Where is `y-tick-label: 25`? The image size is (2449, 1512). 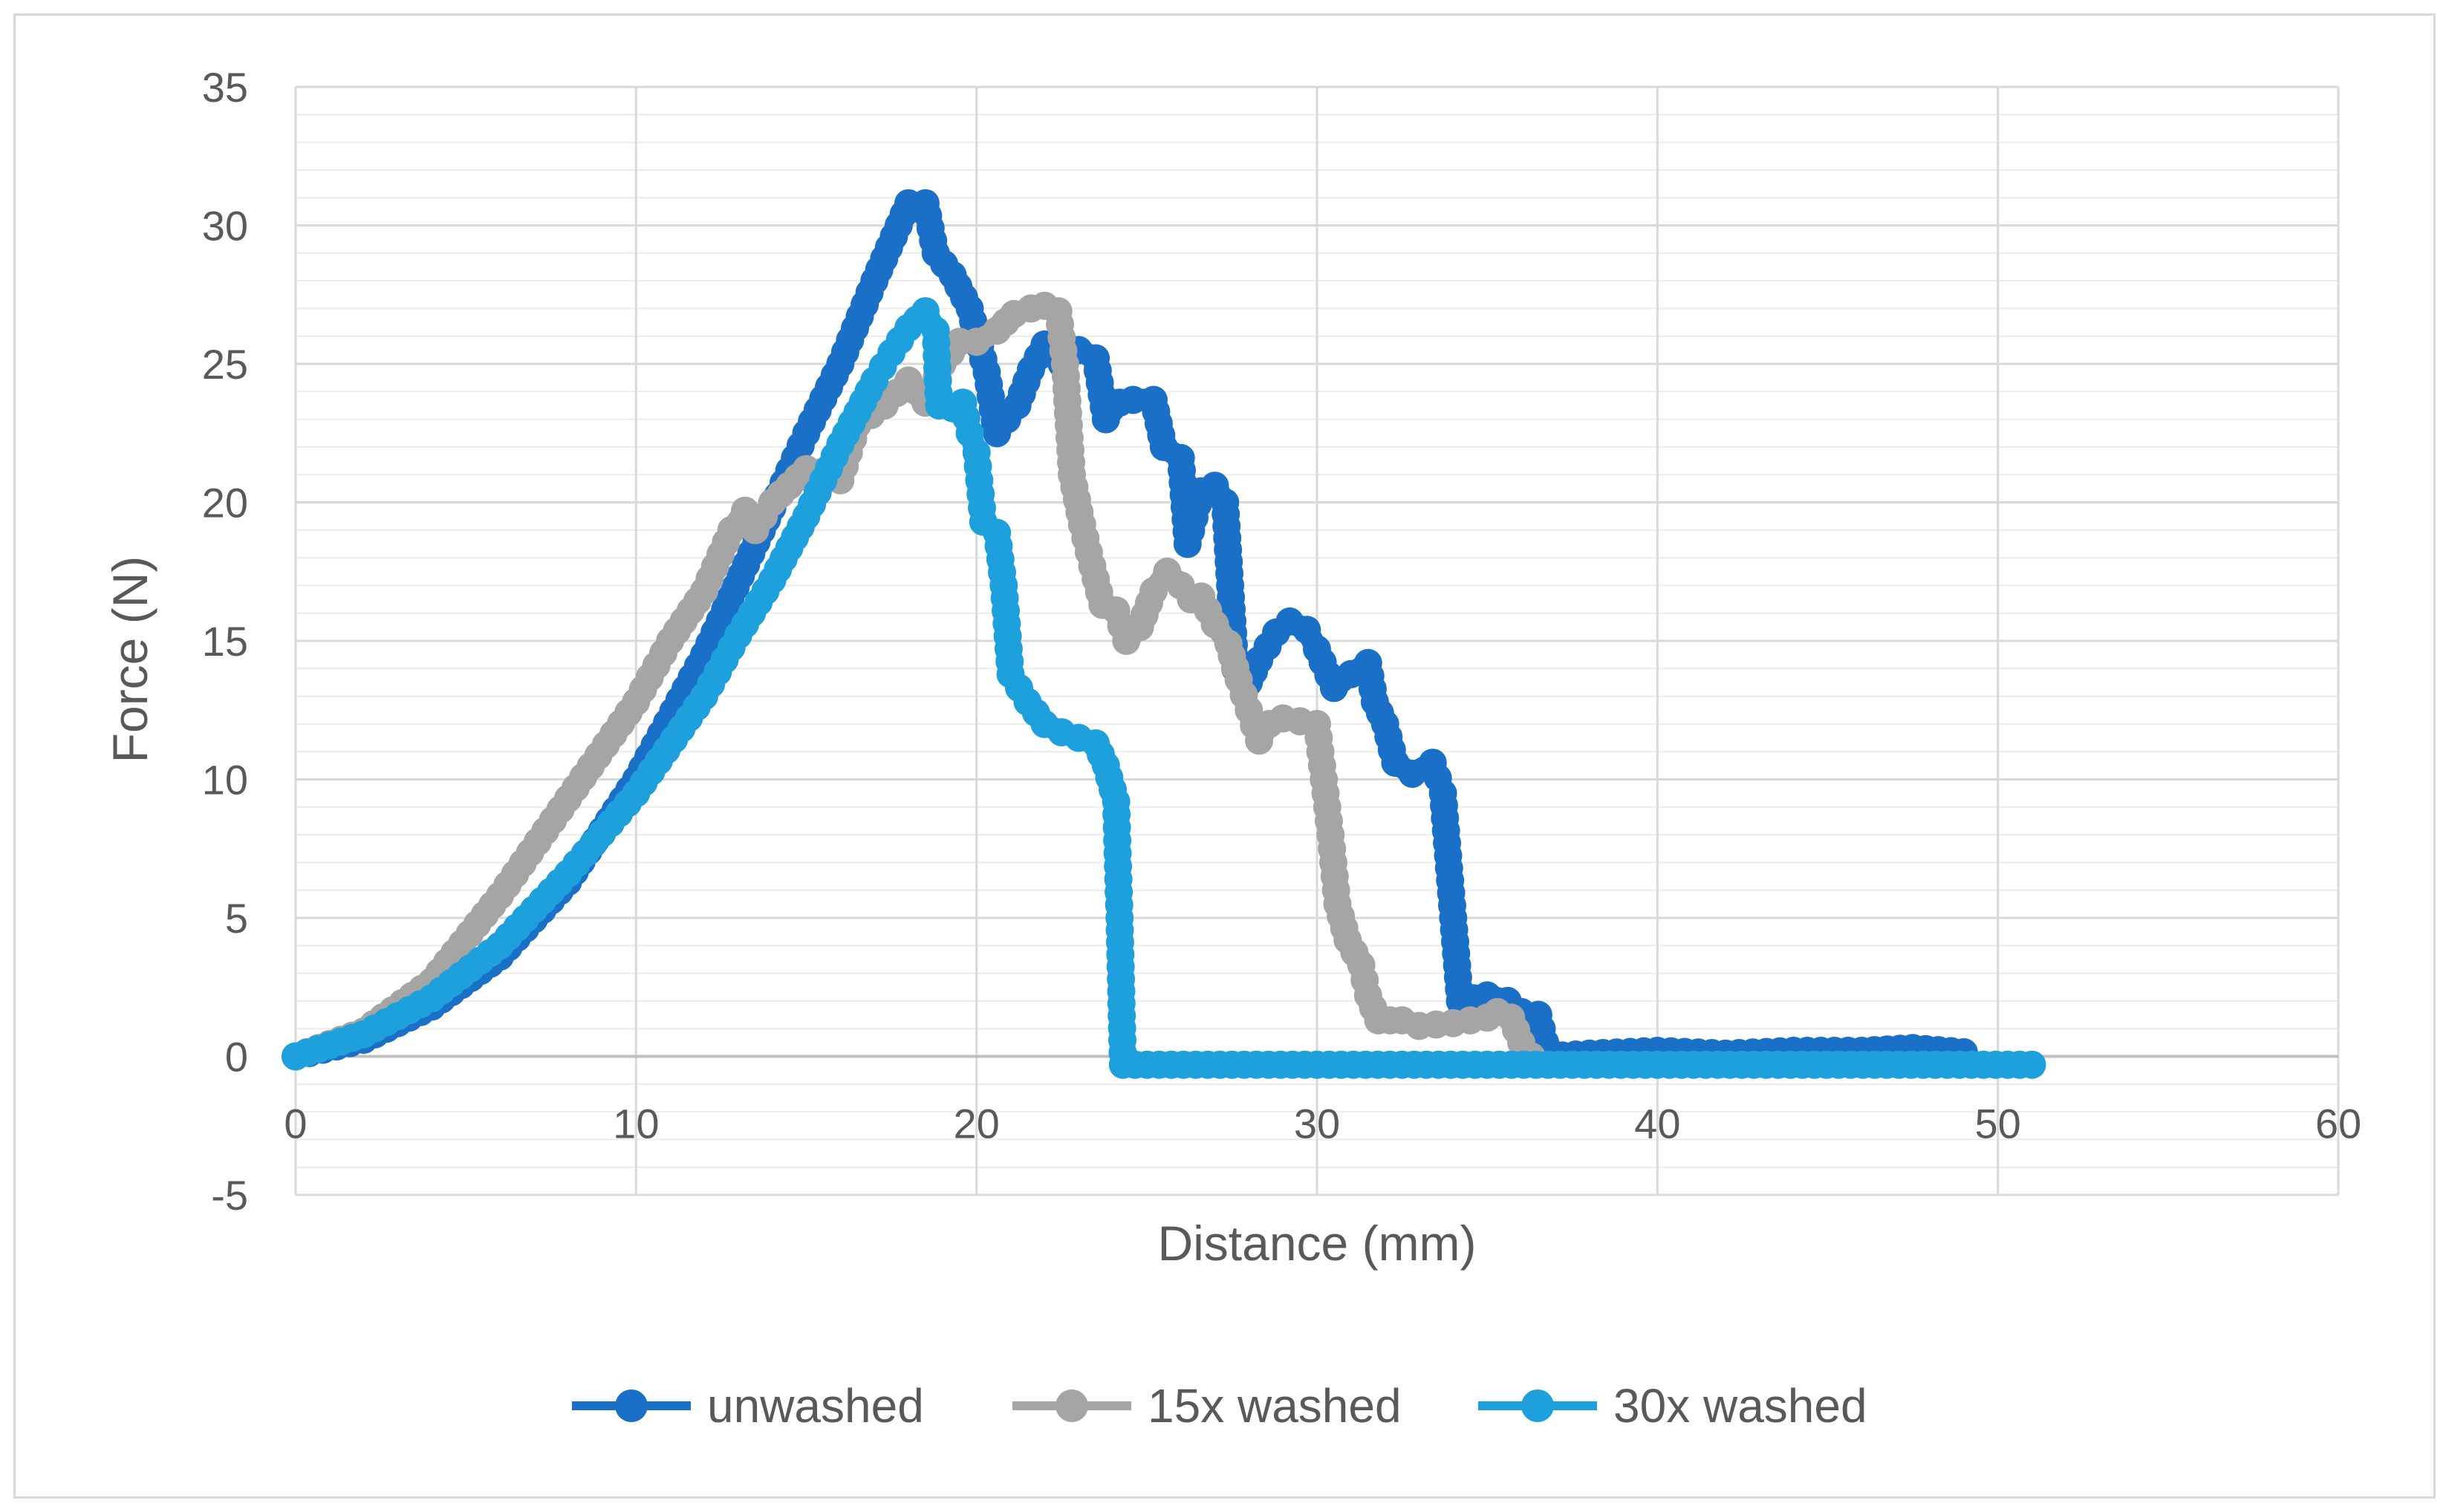
y-tick-label: 25 is located at coordinates (225, 364).